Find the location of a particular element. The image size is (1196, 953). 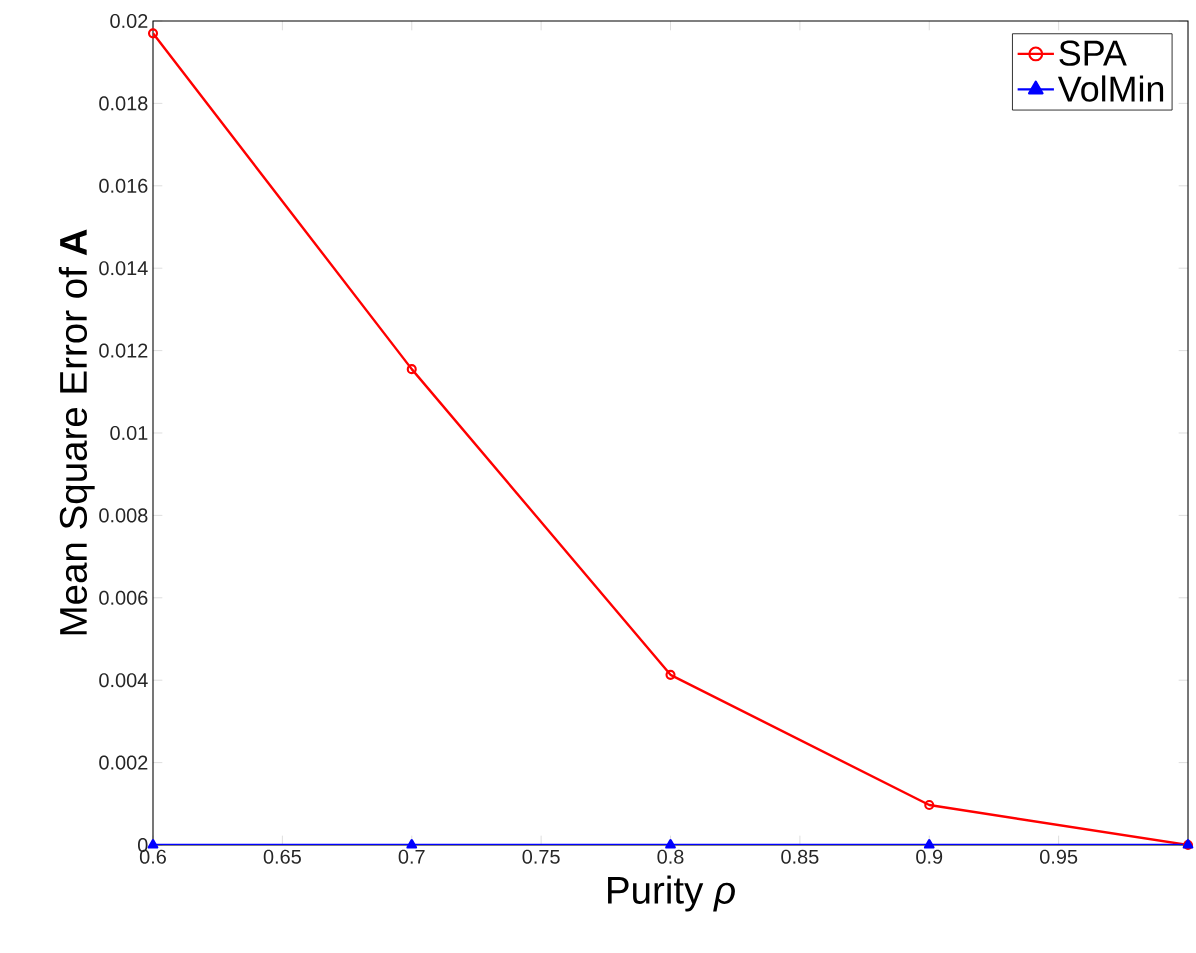

x-tick-label: 0.85 is located at coordinates (800, 856).